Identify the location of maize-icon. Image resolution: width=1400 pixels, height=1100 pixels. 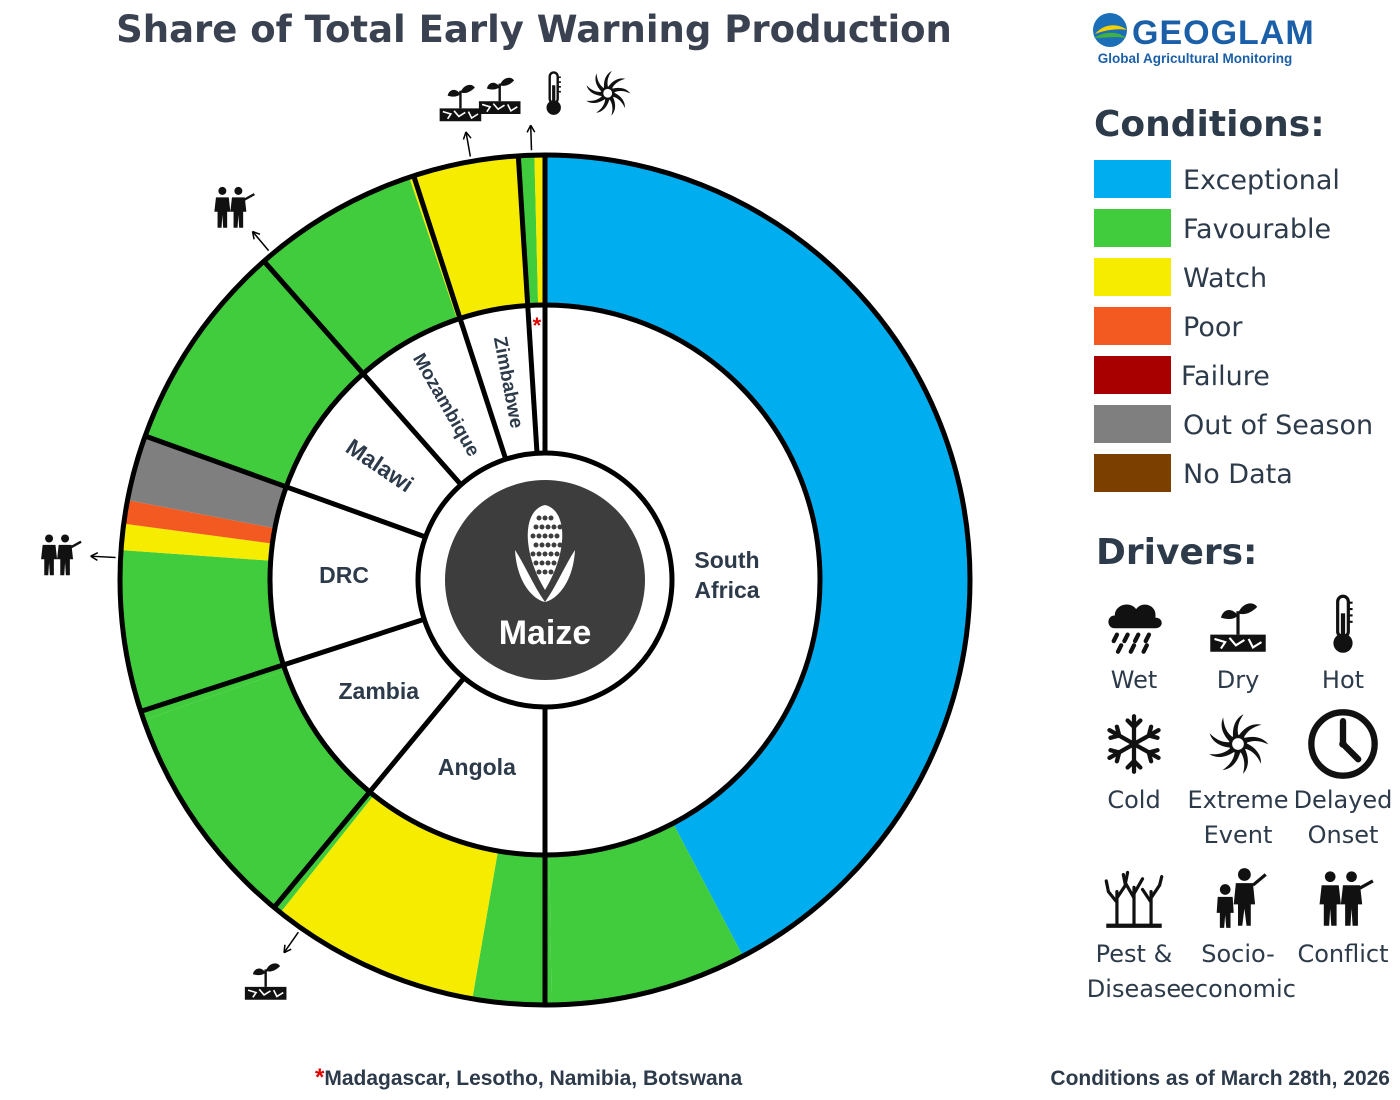
(545, 553).